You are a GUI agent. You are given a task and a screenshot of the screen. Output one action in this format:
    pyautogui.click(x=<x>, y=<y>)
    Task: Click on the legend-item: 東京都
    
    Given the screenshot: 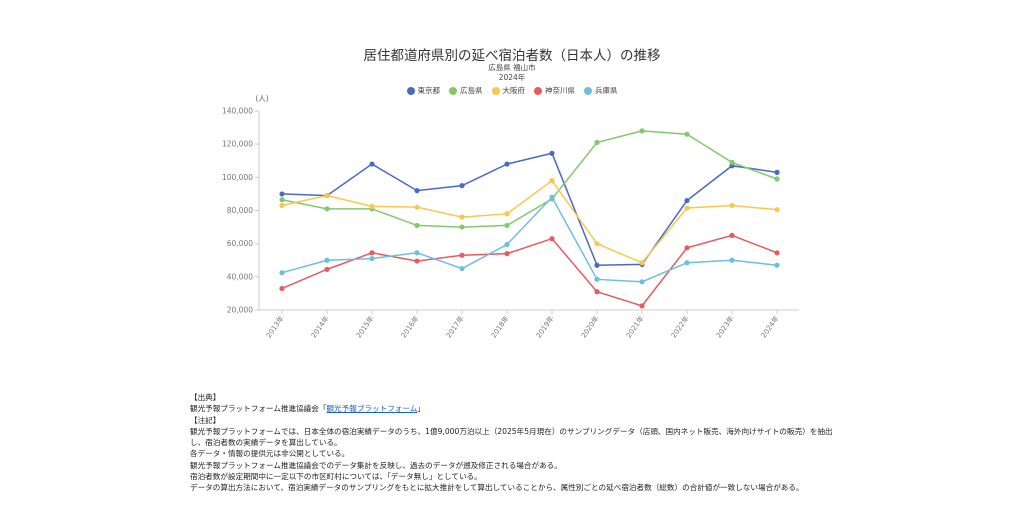 What is the action you would take?
    pyautogui.click(x=423, y=90)
    